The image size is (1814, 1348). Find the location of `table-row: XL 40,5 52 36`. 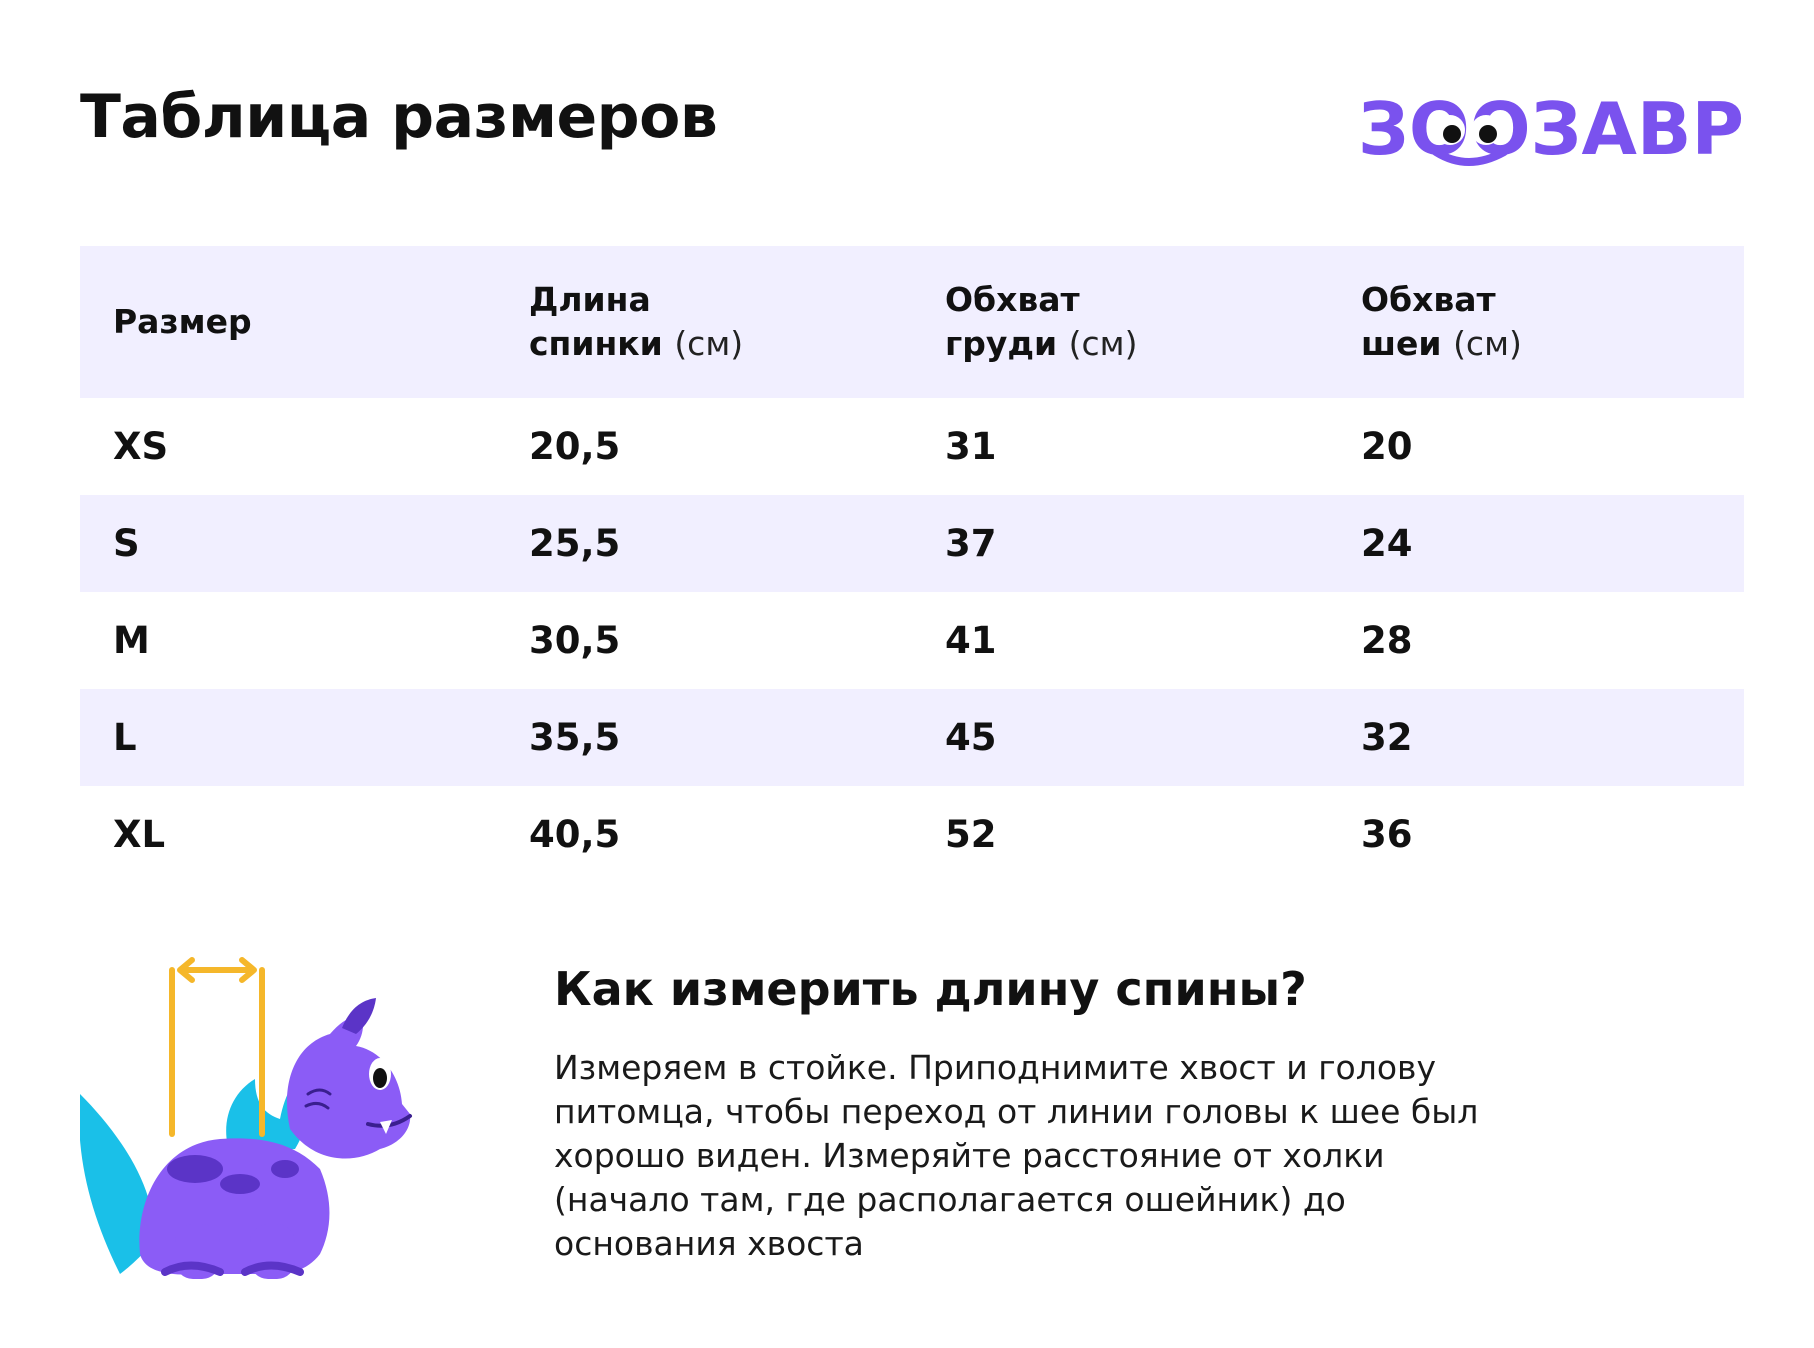

table-row: XL 40,5 52 36 is located at coordinates (912, 834).